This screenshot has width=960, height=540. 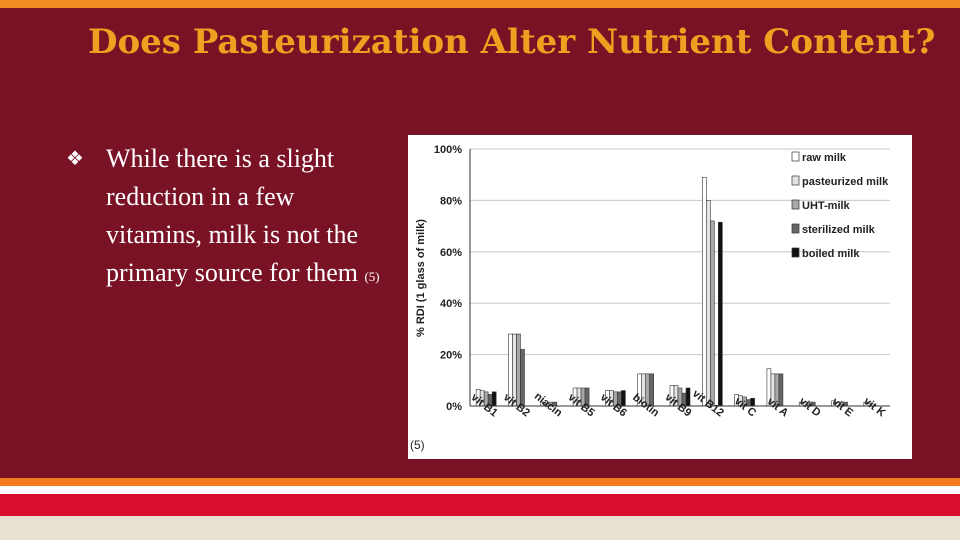 I want to click on y-tick-labels: 0% 20% 40% 60% 80% 100%, so click(x=448, y=278).